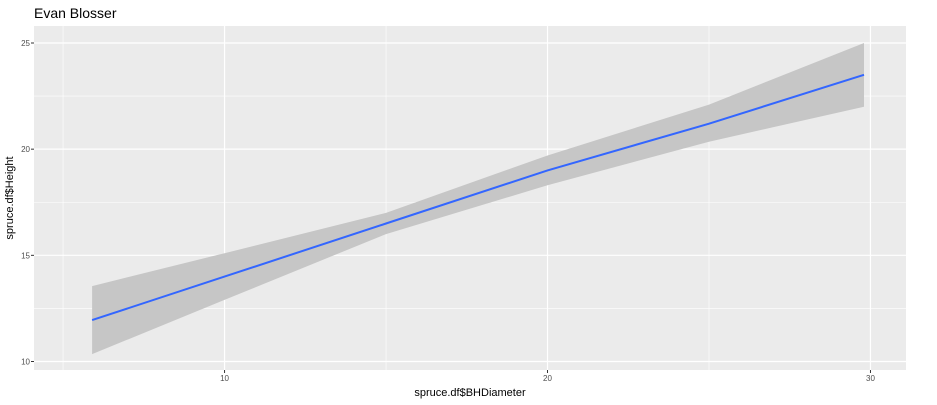 This screenshot has width=937, height=405. I want to click on x-tick-label: 10, so click(224, 378).